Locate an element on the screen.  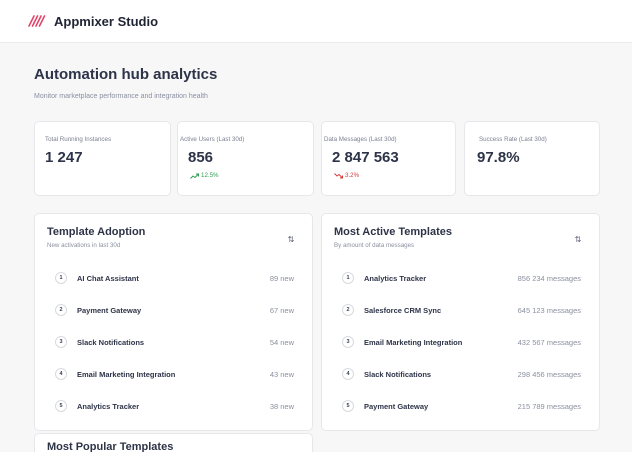
stat-change-value: 12.5% is located at coordinates (210, 175).